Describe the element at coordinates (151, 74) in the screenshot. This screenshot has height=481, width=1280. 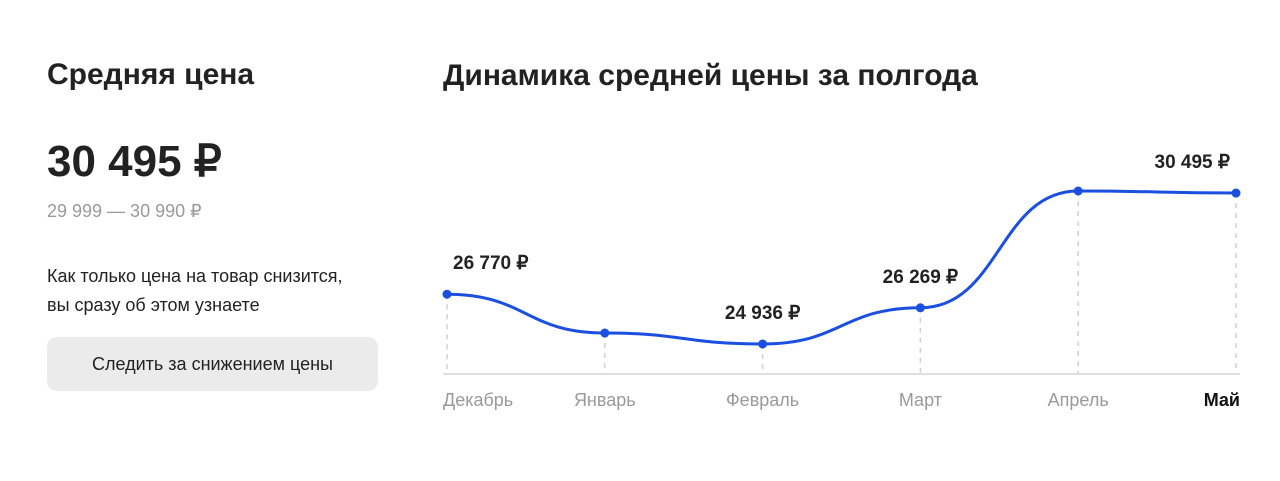
I see `panel-title: Средняя цена` at that location.